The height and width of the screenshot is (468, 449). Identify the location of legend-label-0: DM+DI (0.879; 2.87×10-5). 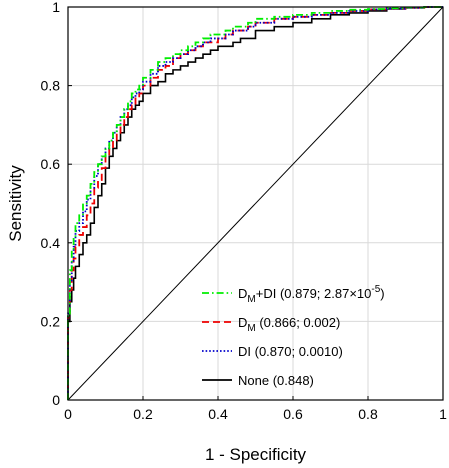
(311, 294).